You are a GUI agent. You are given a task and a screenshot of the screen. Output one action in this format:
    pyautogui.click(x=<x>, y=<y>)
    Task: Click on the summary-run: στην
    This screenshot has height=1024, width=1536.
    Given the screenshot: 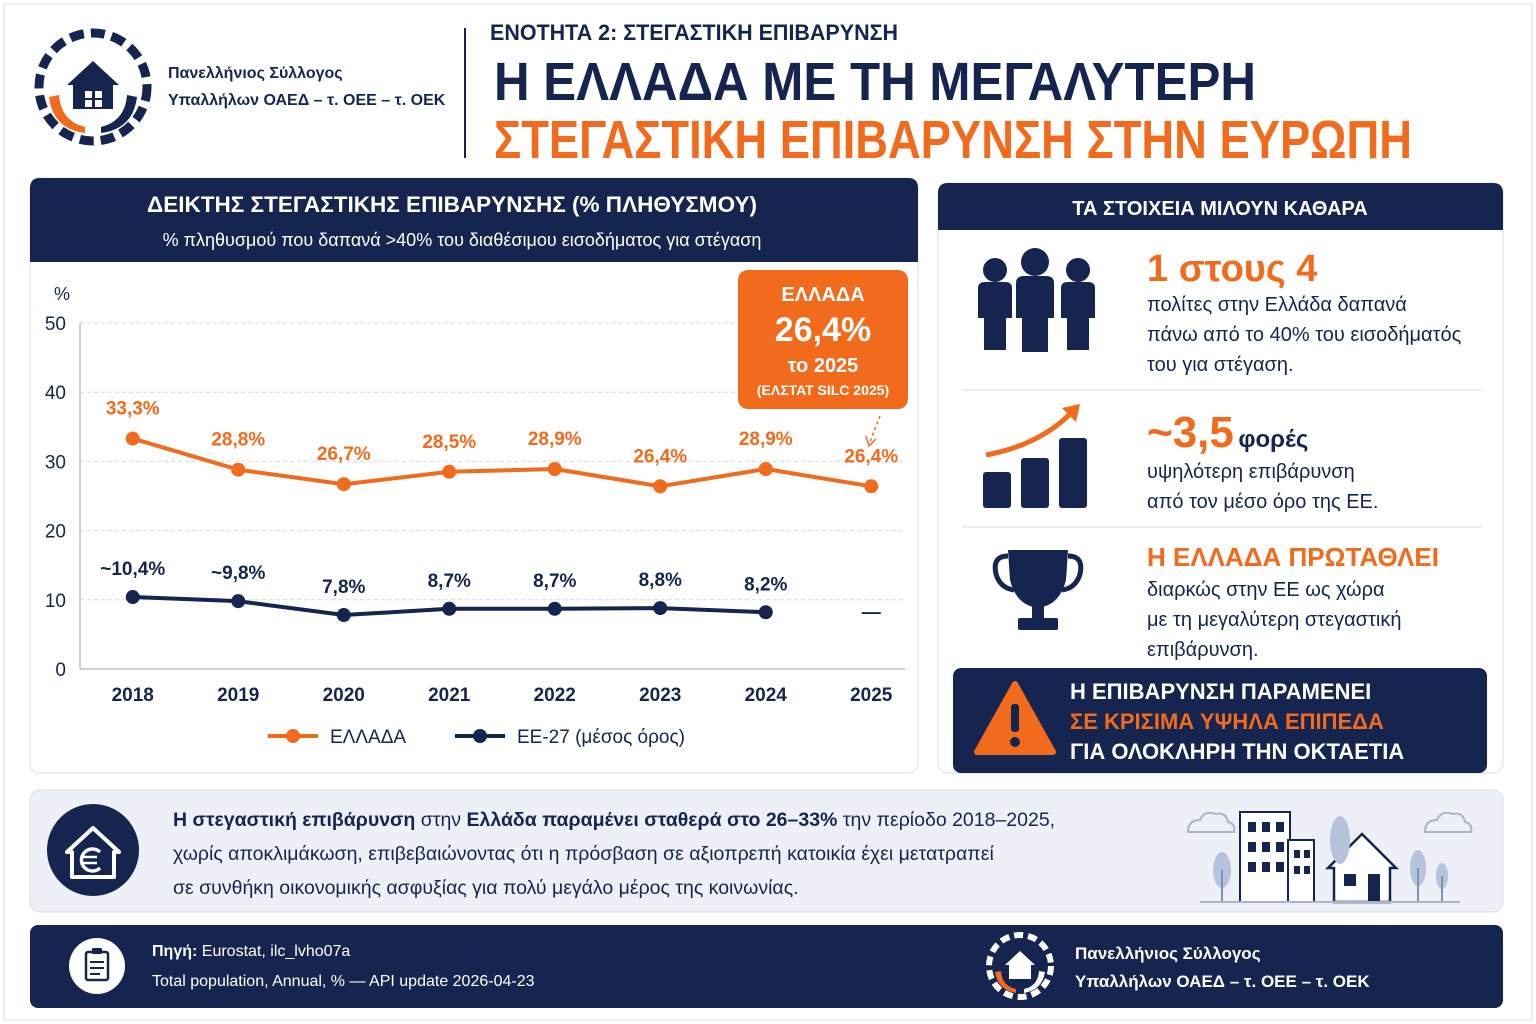 What is the action you would take?
    pyautogui.click(x=441, y=820)
    